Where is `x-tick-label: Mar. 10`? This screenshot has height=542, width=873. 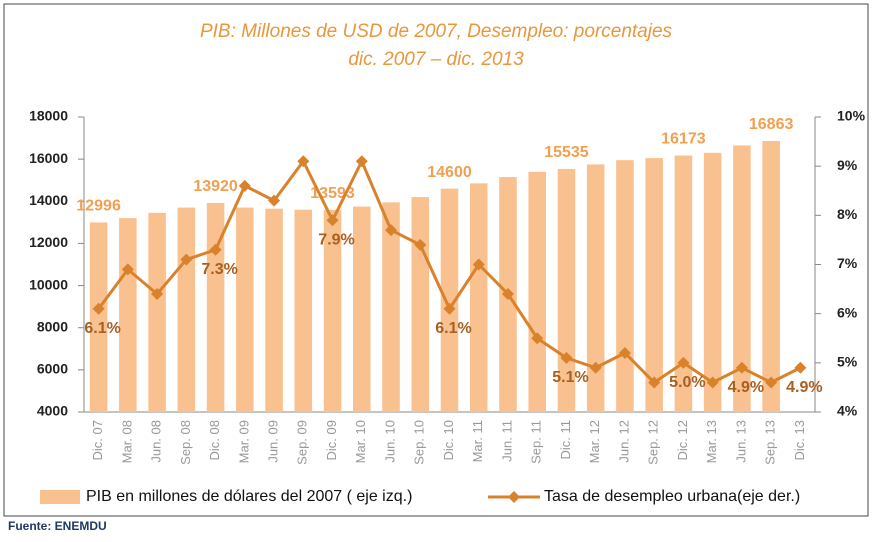 x-tick-label: Mar. 10 is located at coordinates (360, 441).